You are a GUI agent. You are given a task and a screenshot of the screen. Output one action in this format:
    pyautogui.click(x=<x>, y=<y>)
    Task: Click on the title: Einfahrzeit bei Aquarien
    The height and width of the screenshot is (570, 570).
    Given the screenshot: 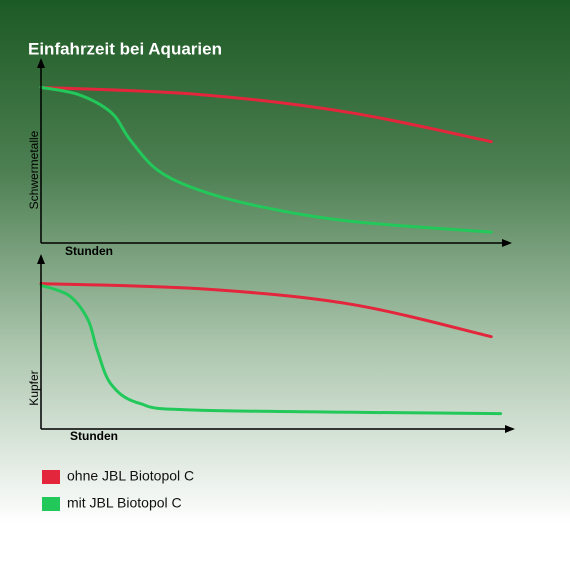 What is the action you would take?
    pyautogui.click(x=125, y=48)
    